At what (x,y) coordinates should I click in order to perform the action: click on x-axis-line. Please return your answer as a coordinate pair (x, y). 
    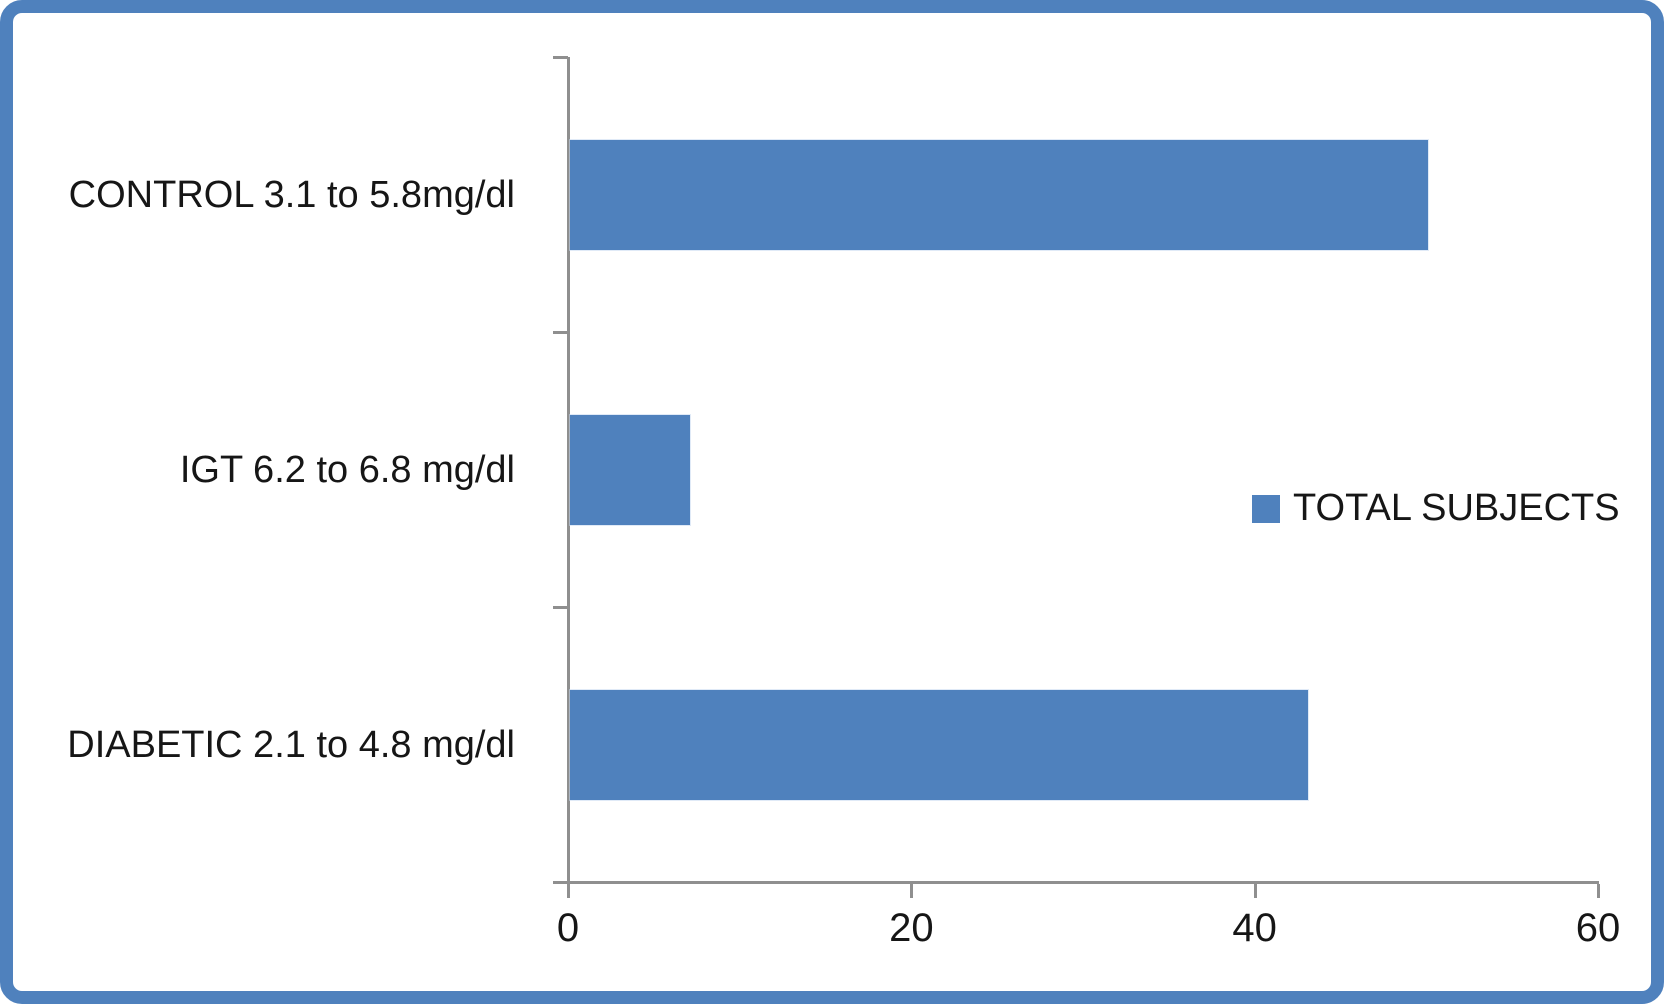
    Looking at the image, I should click on (1076, 882).